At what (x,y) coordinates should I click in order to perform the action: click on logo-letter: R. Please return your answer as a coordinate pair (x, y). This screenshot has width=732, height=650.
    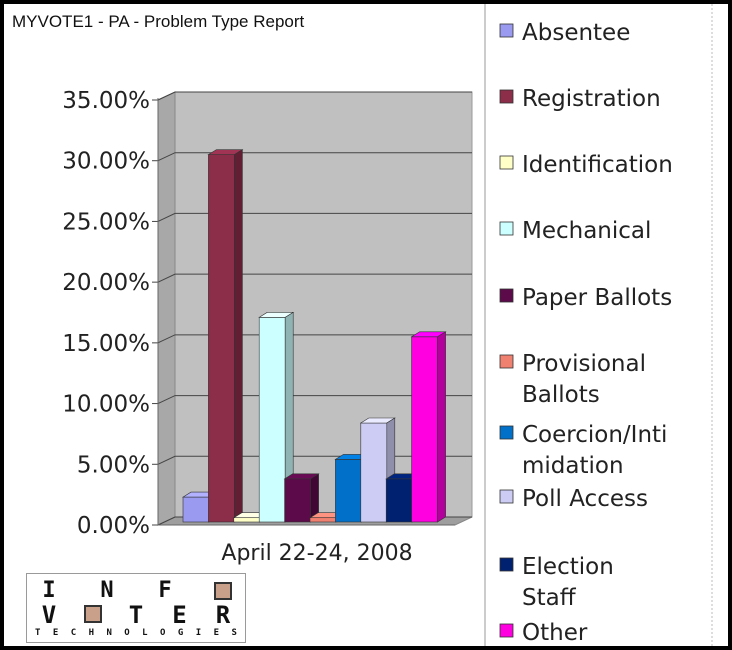
    Looking at the image, I should click on (223, 615).